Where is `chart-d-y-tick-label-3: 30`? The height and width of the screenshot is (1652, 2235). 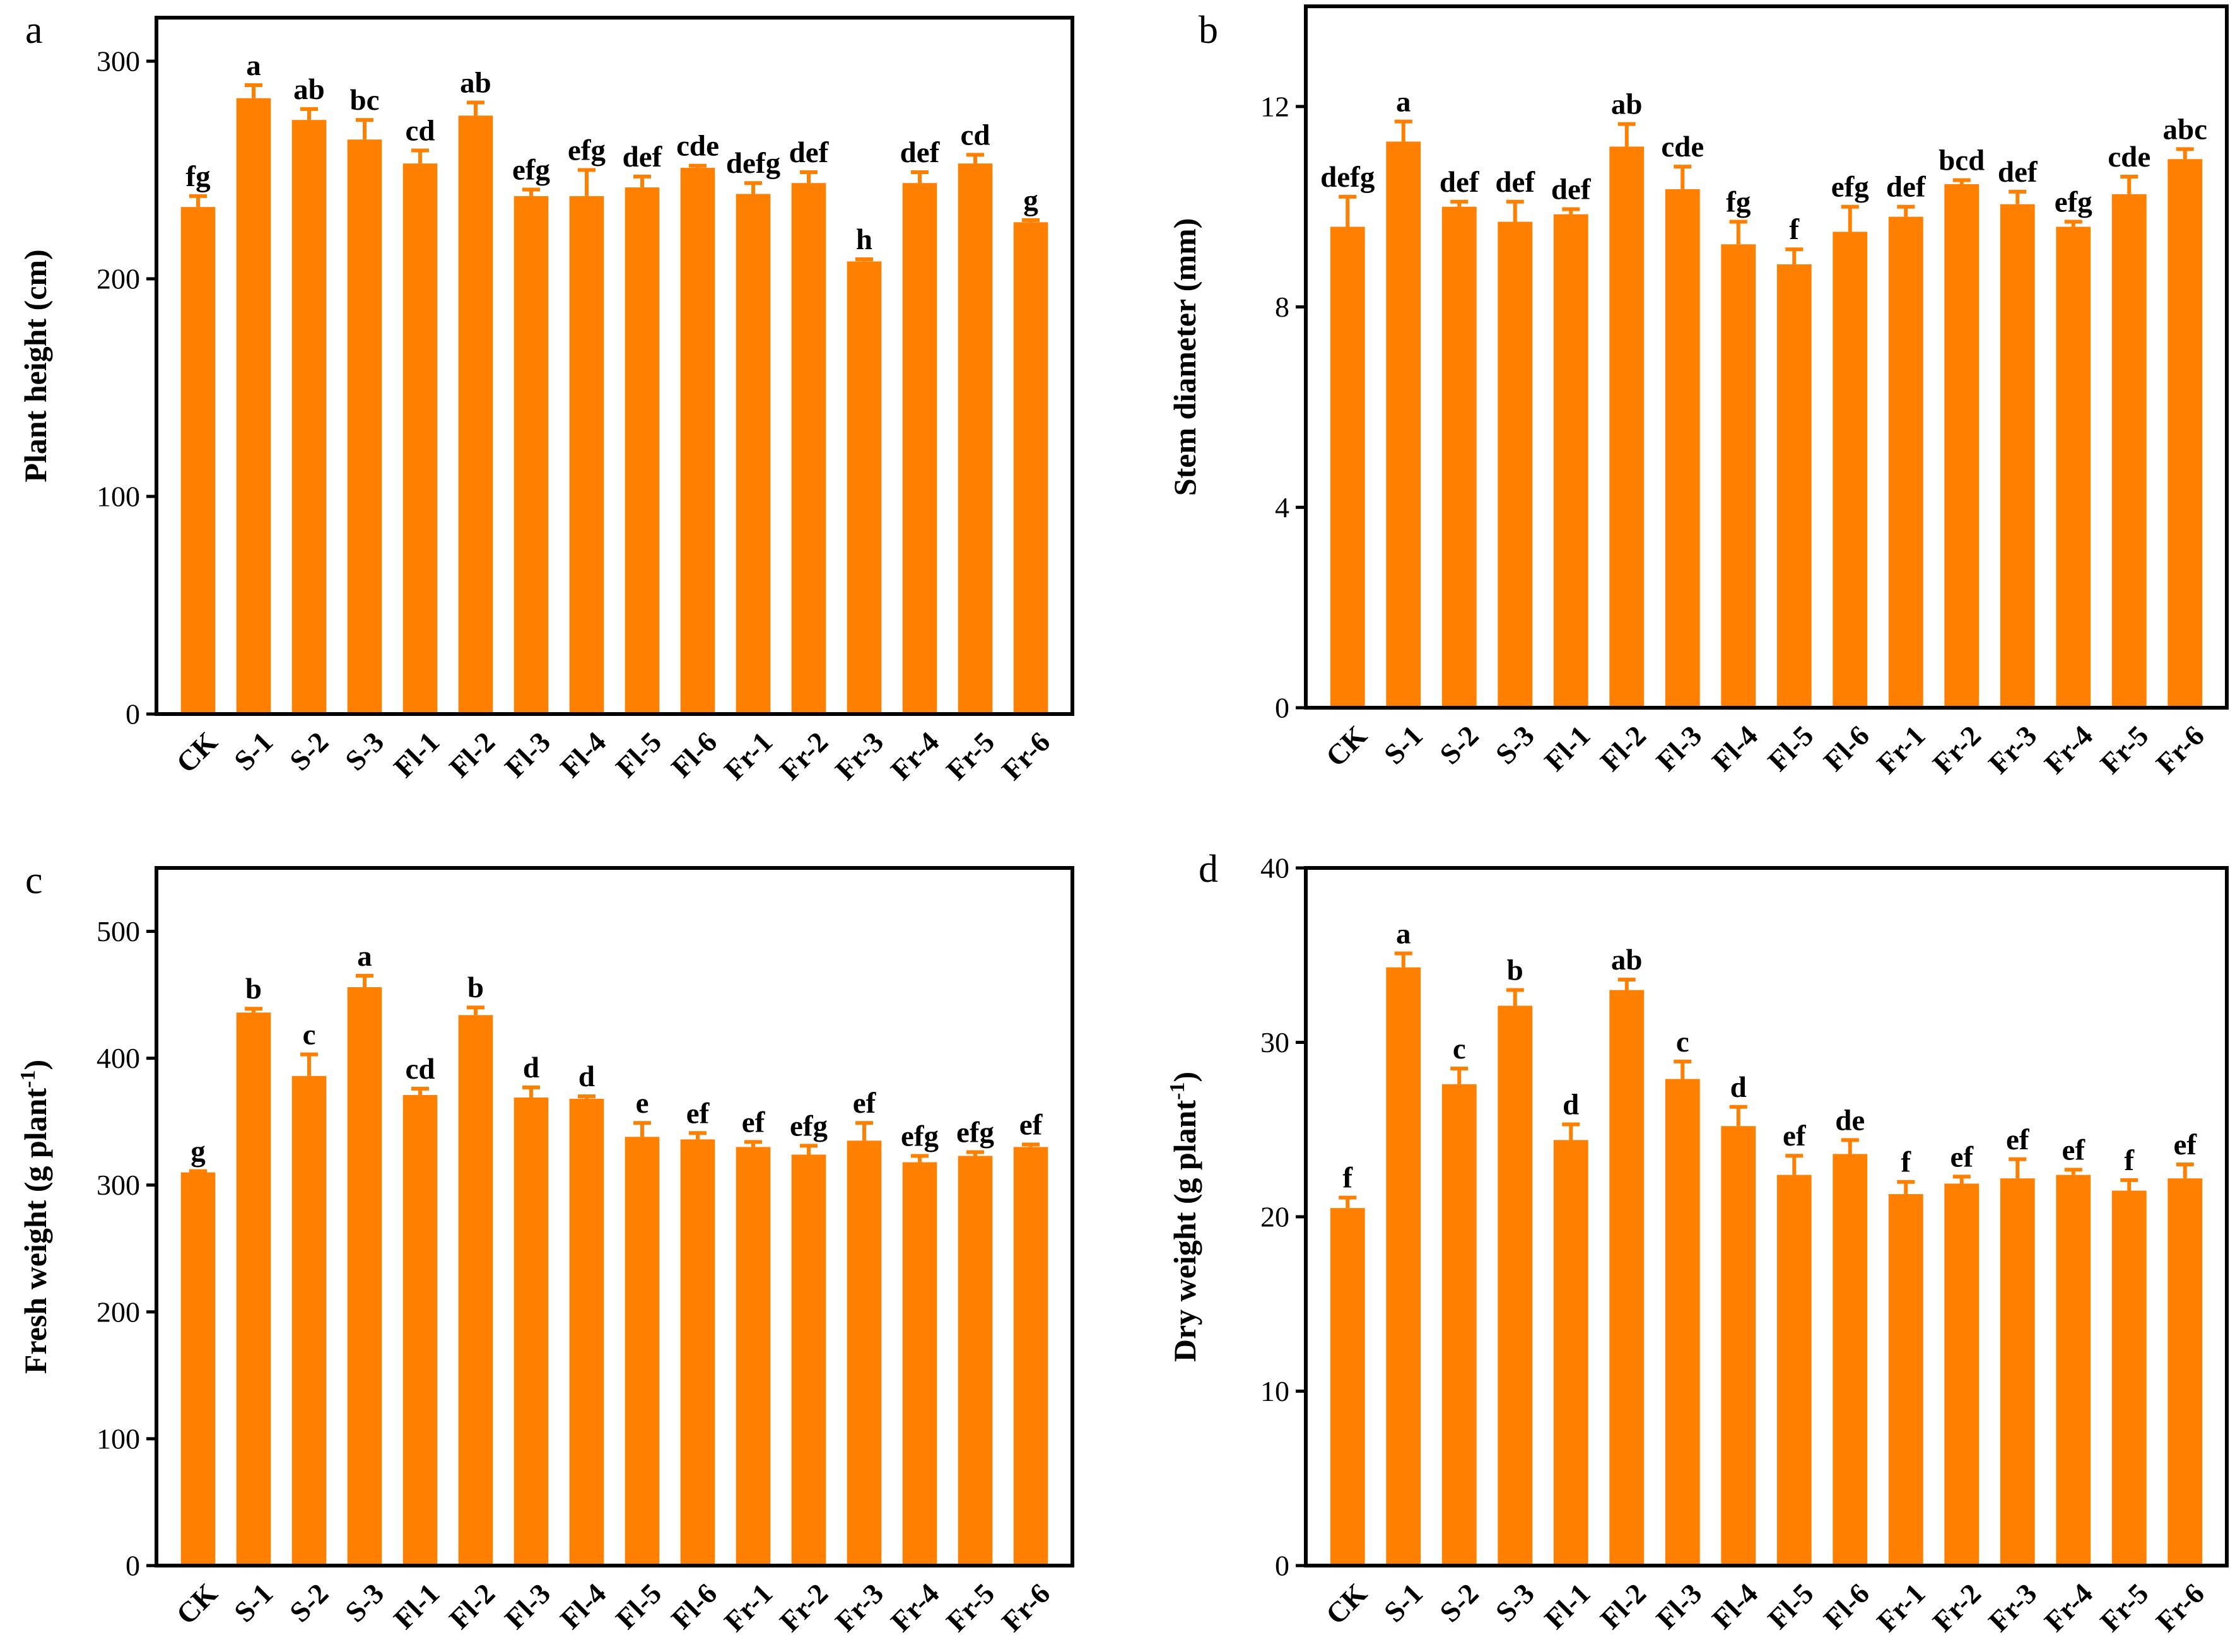 chart-d-y-tick-label-3: 30 is located at coordinates (1274, 1042).